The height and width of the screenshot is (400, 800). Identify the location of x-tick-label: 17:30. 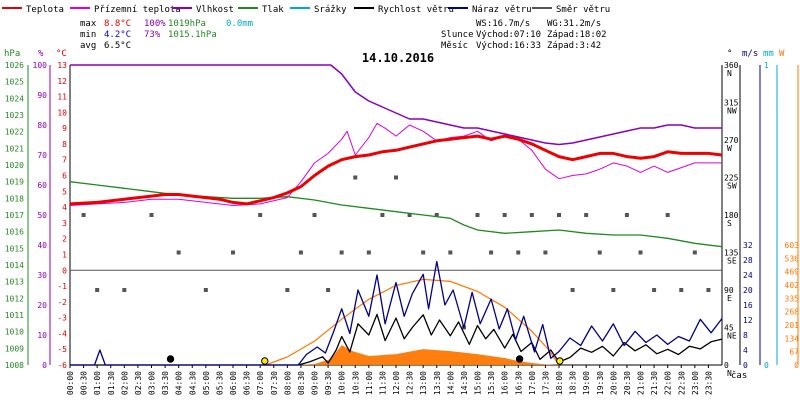
(545, 383).